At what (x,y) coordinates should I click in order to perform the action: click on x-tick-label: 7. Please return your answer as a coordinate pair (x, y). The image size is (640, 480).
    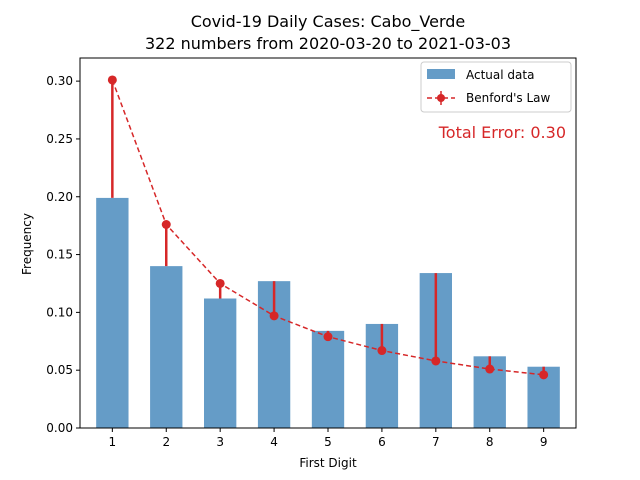
    Looking at the image, I should click on (436, 442).